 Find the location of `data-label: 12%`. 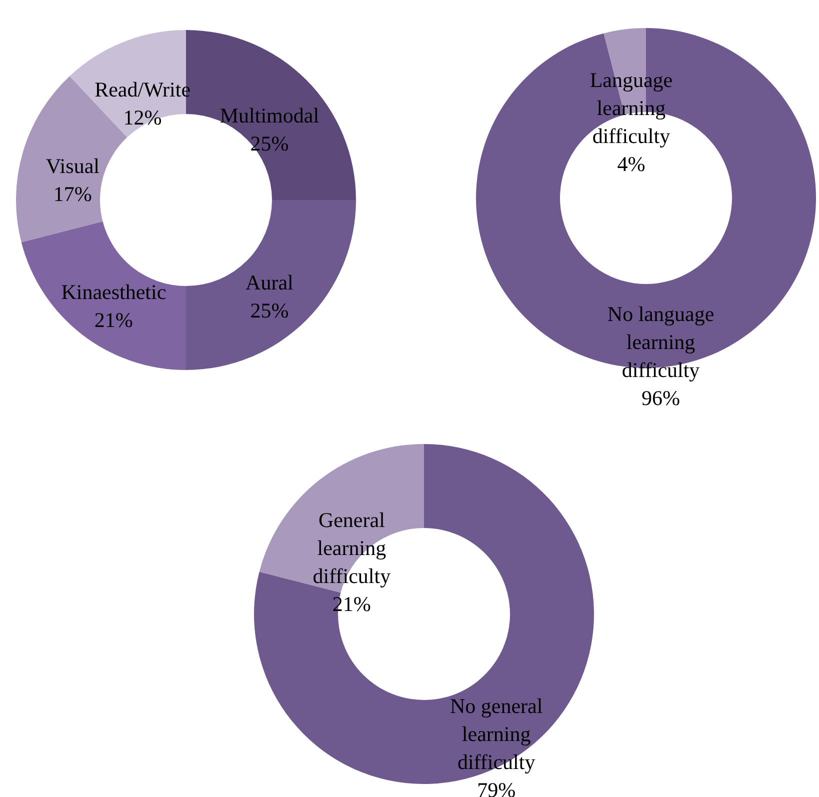

data-label: 12% is located at coordinates (142, 117).